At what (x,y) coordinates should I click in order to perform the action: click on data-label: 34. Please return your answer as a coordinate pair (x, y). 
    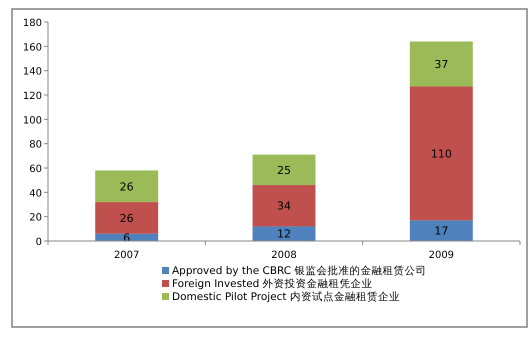
    Looking at the image, I should click on (284, 206).